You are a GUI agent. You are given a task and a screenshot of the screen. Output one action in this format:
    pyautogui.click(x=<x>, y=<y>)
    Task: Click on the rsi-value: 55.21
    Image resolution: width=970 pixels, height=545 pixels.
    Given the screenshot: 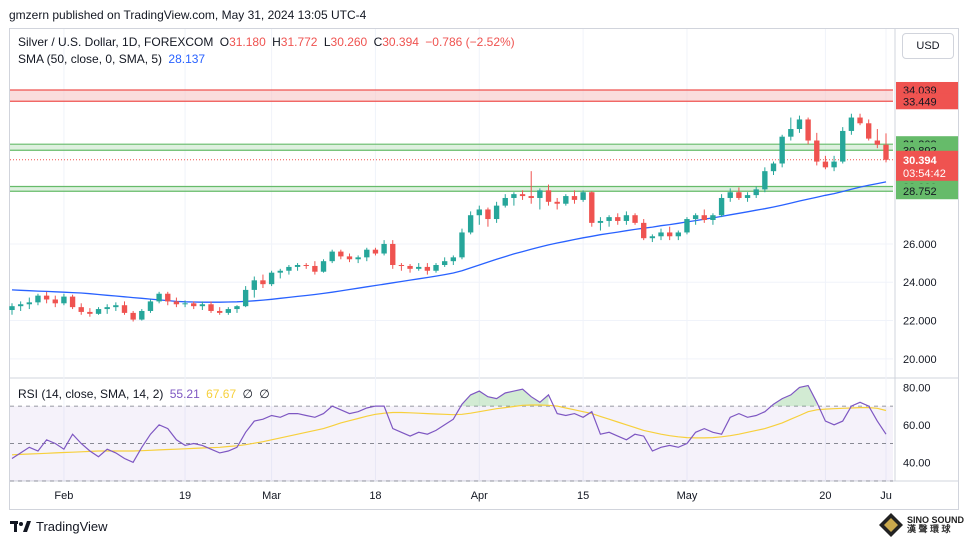 What is the action you would take?
    pyautogui.click(x=184, y=394)
    